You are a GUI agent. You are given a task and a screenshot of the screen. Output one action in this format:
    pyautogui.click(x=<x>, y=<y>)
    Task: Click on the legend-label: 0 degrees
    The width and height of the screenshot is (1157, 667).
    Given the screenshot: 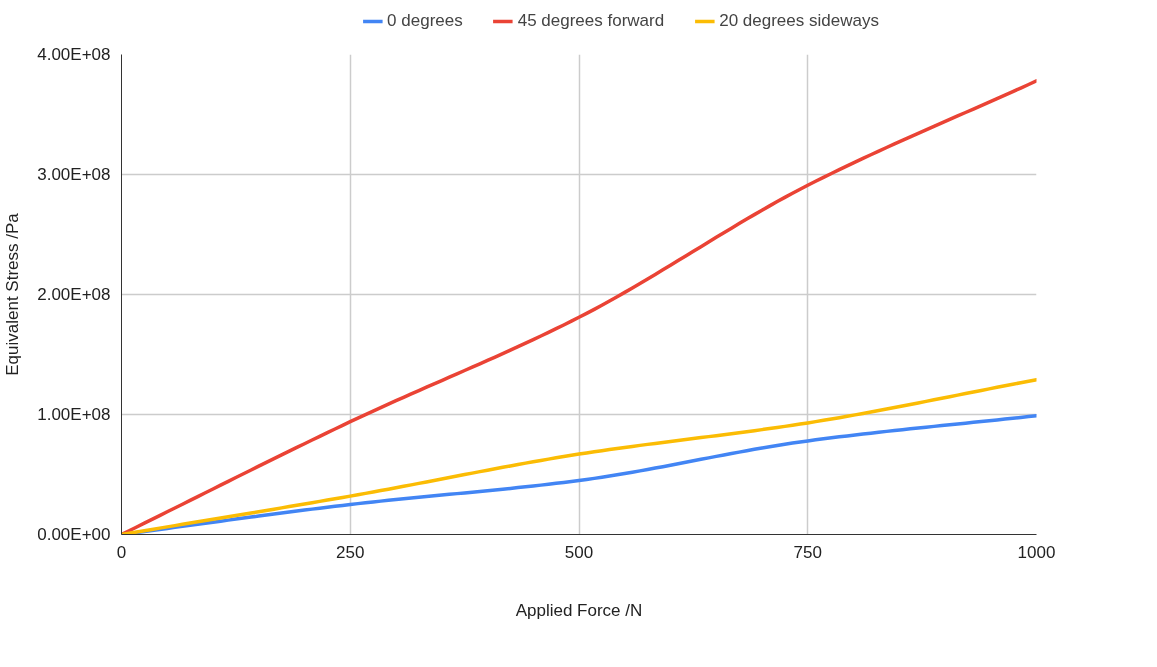 What is the action you would take?
    pyautogui.click(x=425, y=21)
    